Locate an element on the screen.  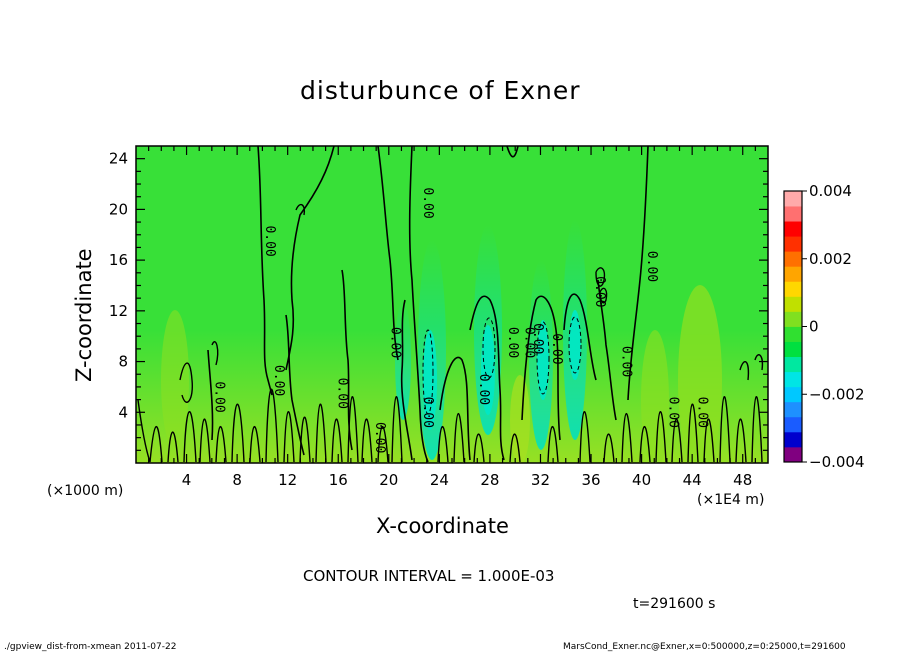
x-tick-label: 28 is located at coordinates (489, 480).